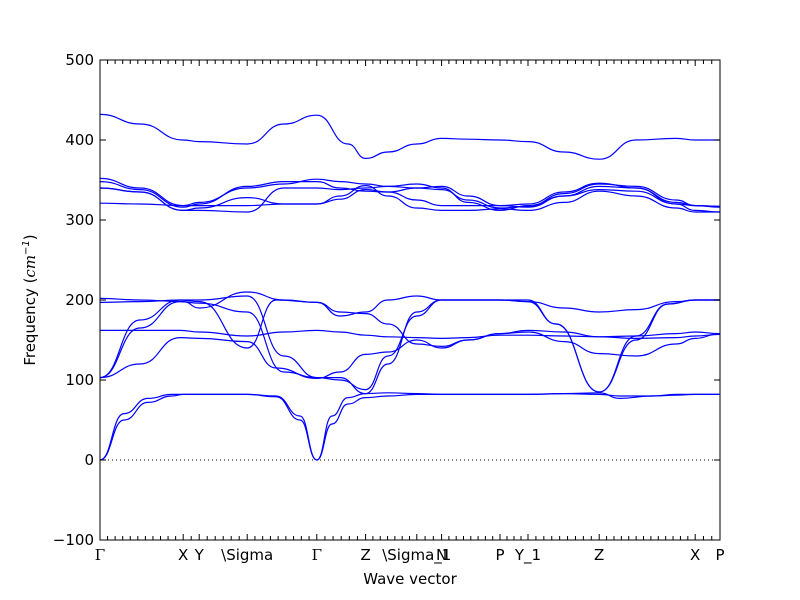 This screenshot has height=600, width=800. What do you see at coordinates (30, 237) in the screenshot?
I see `y-axis-title-close: )` at bounding box center [30, 237].